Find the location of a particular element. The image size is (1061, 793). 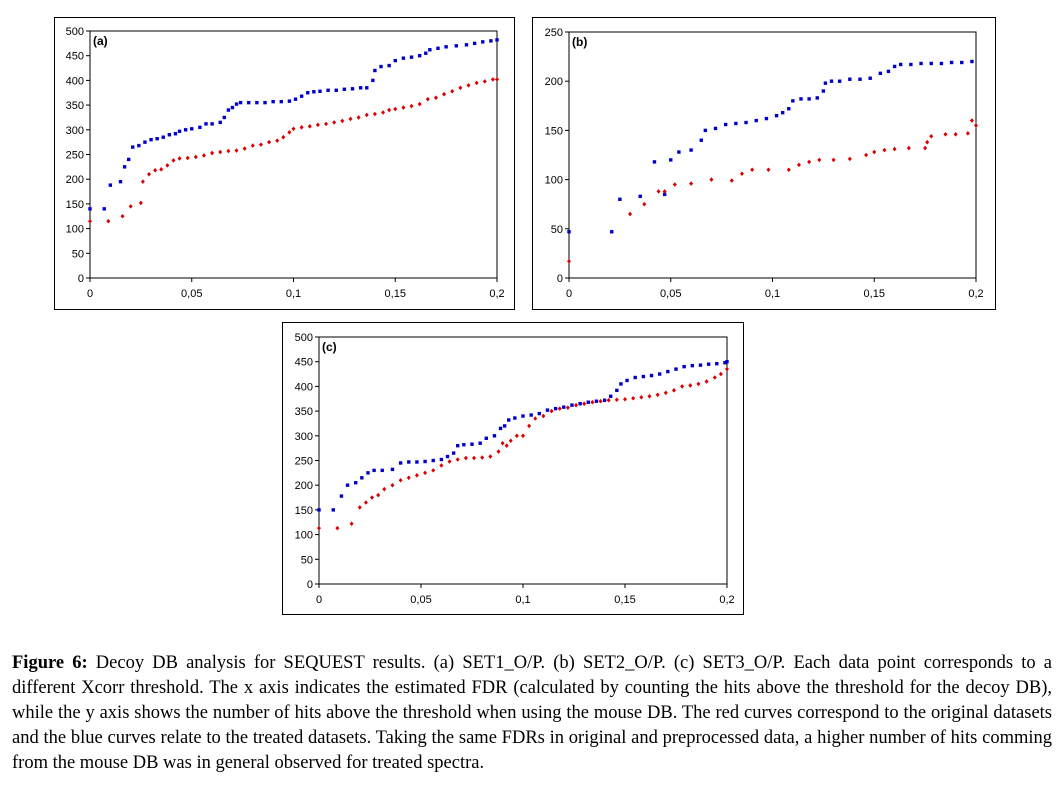

y-tick-label: 250 is located at coordinates (554, 33).